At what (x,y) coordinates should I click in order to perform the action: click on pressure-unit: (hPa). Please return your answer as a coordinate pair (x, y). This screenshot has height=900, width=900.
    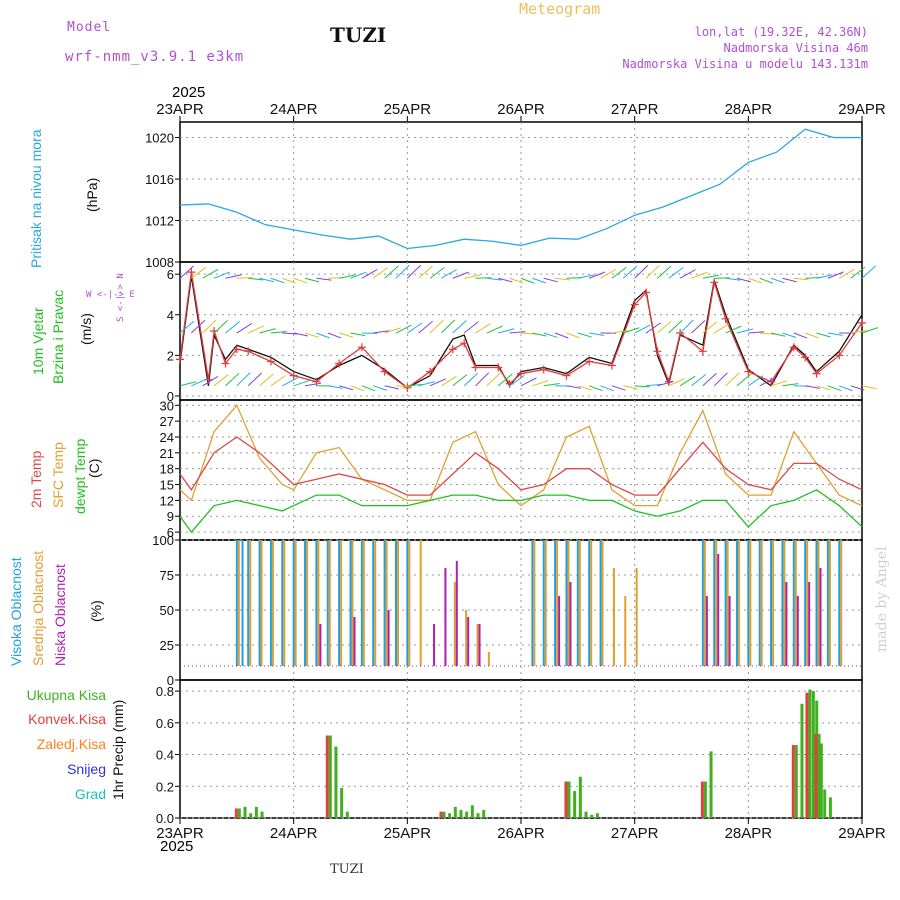
    Looking at the image, I should click on (92, 194).